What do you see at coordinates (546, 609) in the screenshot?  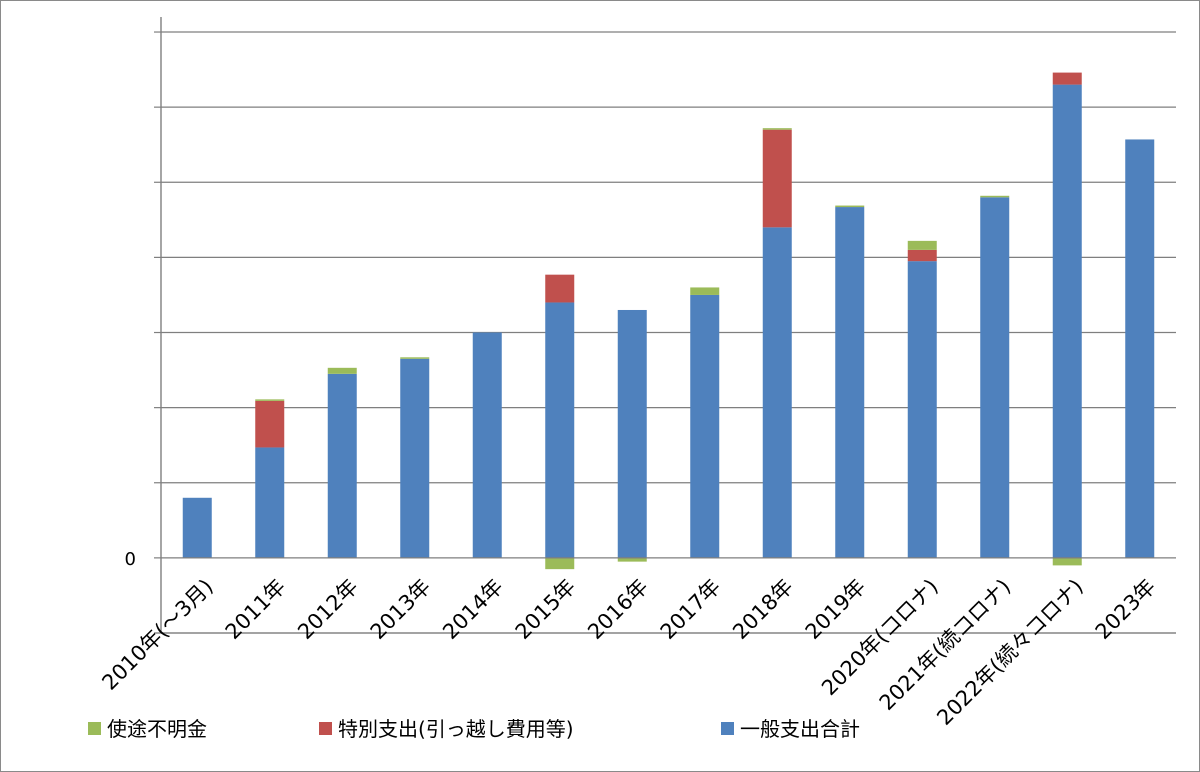 I see `category-label: 2015年` at bounding box center [546, 609].